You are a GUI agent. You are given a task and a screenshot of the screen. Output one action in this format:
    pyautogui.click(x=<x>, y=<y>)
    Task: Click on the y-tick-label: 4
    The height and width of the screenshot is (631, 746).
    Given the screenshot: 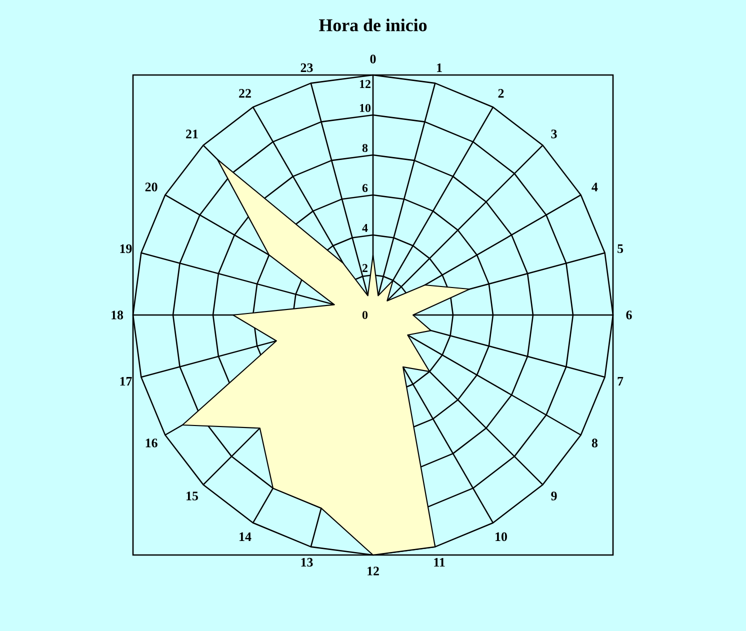 What is the action you would take?
    pyautogui.click(x=365, y=228)
    